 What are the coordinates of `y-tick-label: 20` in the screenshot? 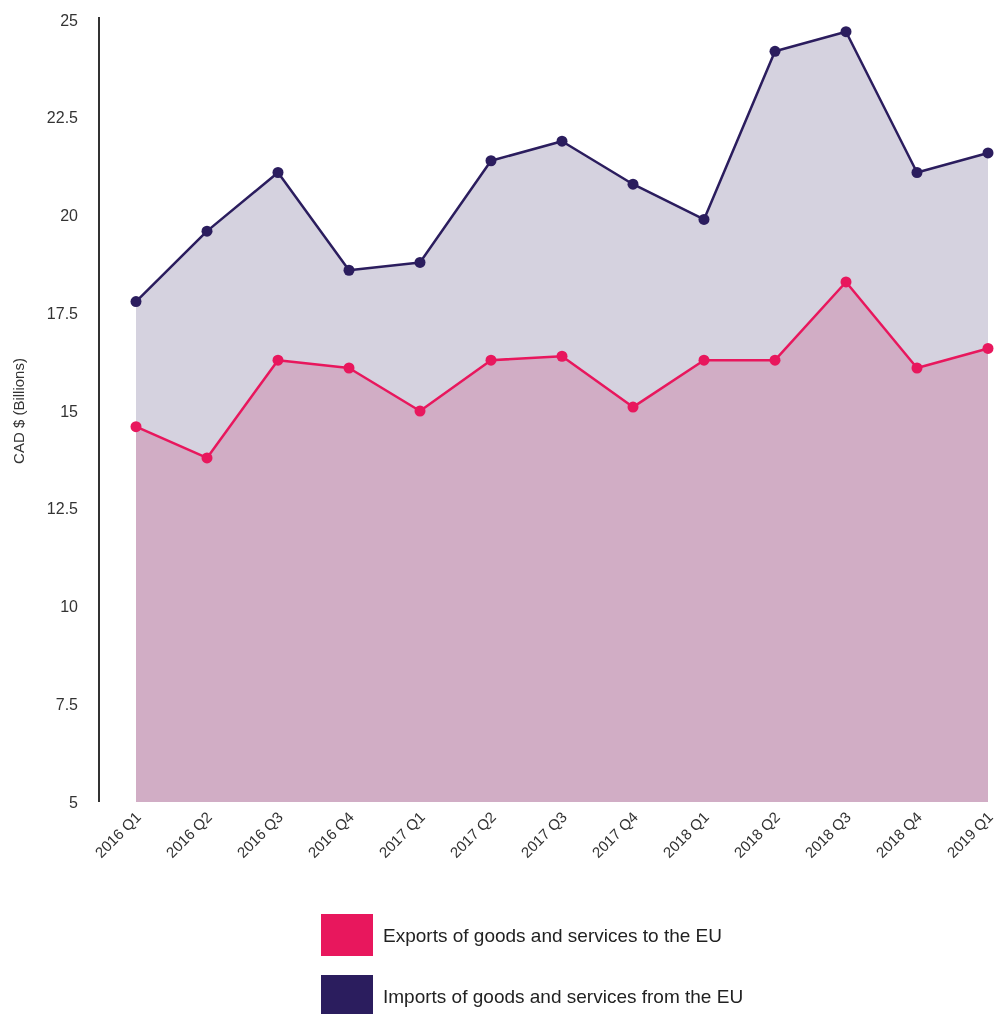 It's located at (69, 216).